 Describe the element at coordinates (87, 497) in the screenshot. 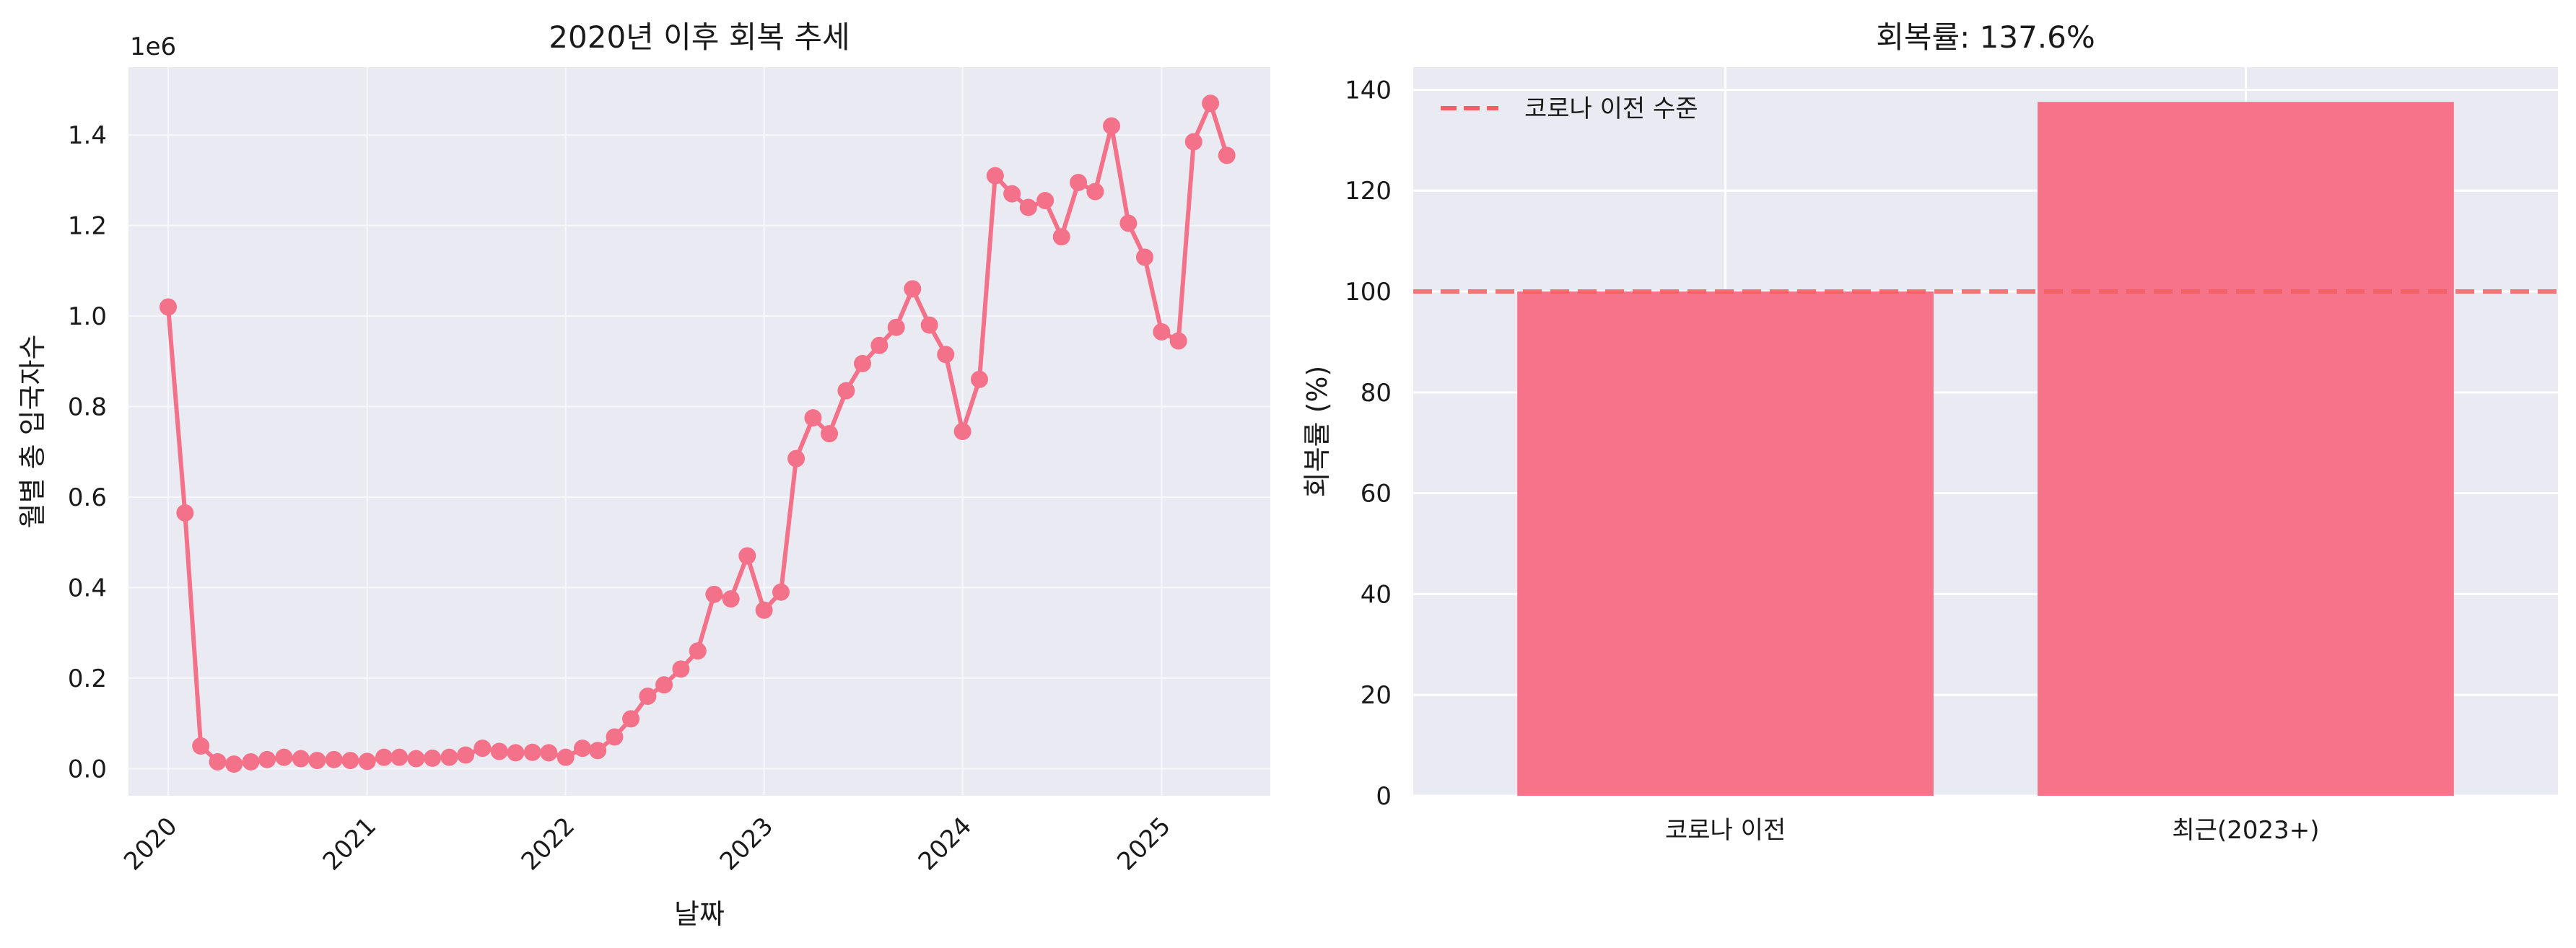

I see `y-tick-label: 0.6` at that location.